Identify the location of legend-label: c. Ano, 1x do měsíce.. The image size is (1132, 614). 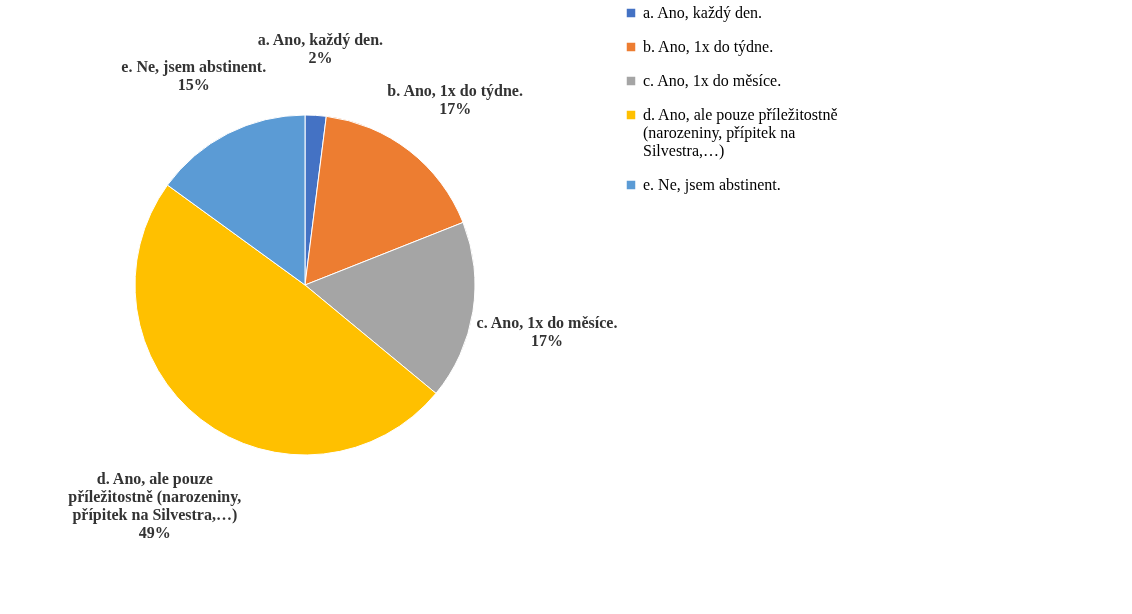
(712, 80).